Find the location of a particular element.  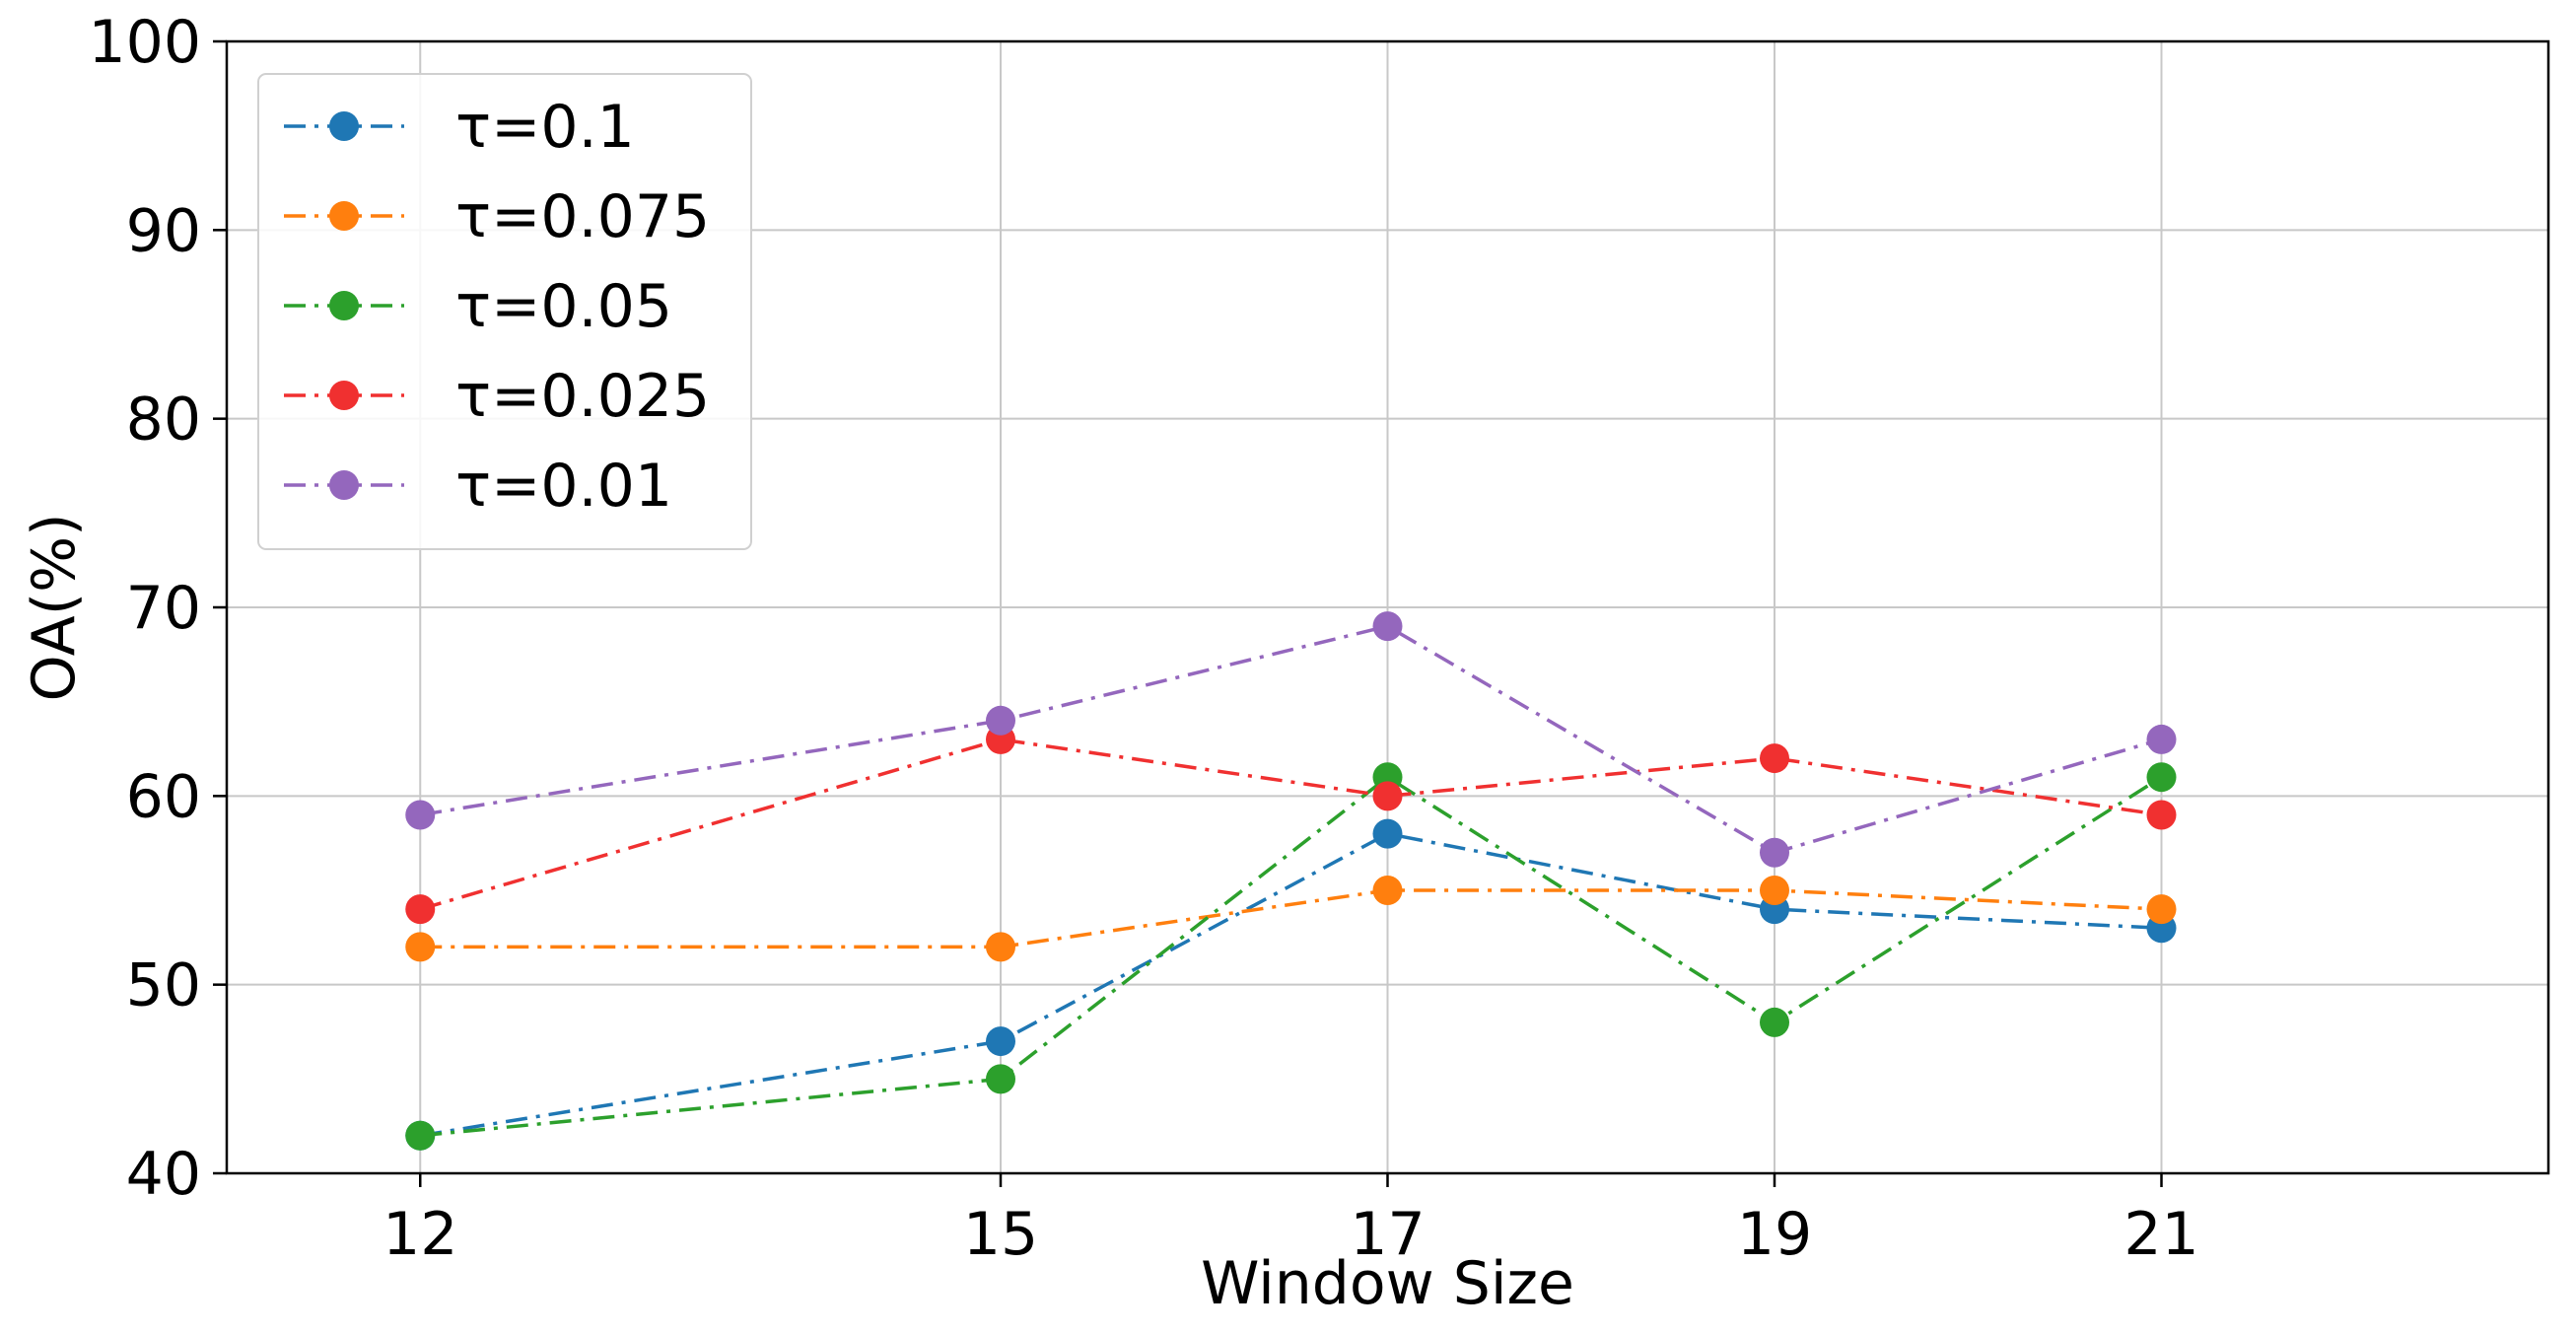

legend-label: τ=0.01 is located at coordinates (564, 487).